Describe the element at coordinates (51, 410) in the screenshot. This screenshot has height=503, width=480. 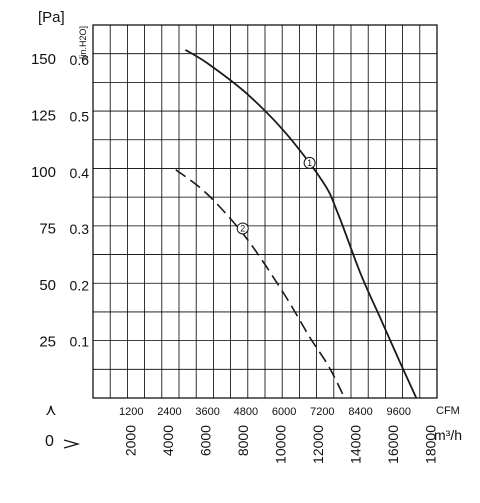
I see `corner-up-mark: ⋏` at that location.